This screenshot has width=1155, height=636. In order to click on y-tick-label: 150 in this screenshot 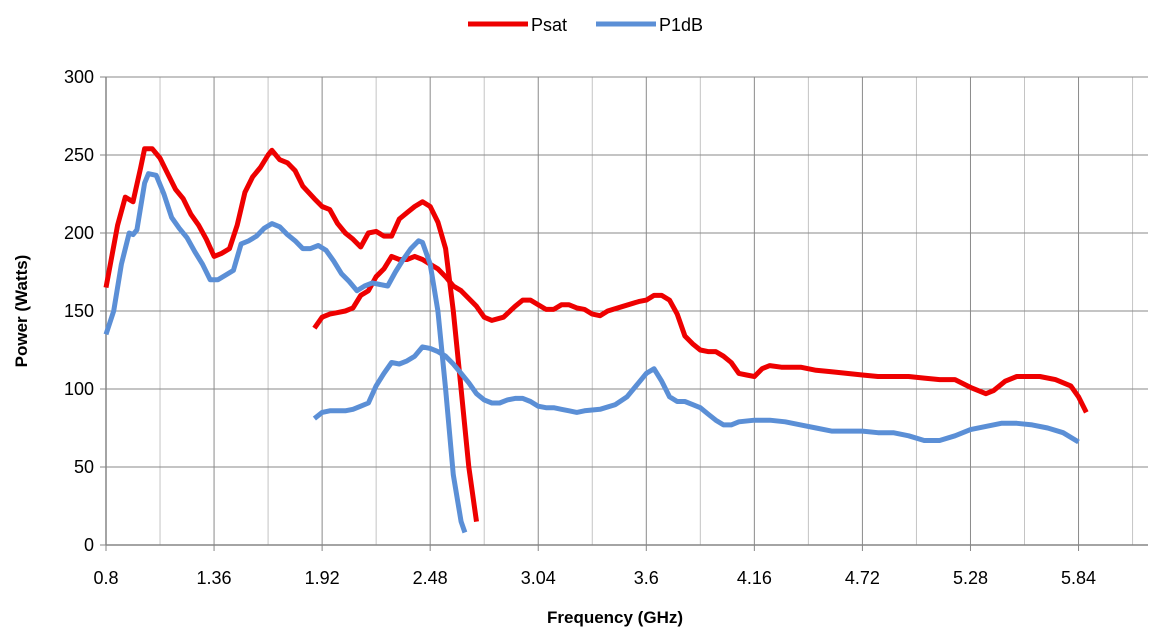, I will do `click(79, 311)`.